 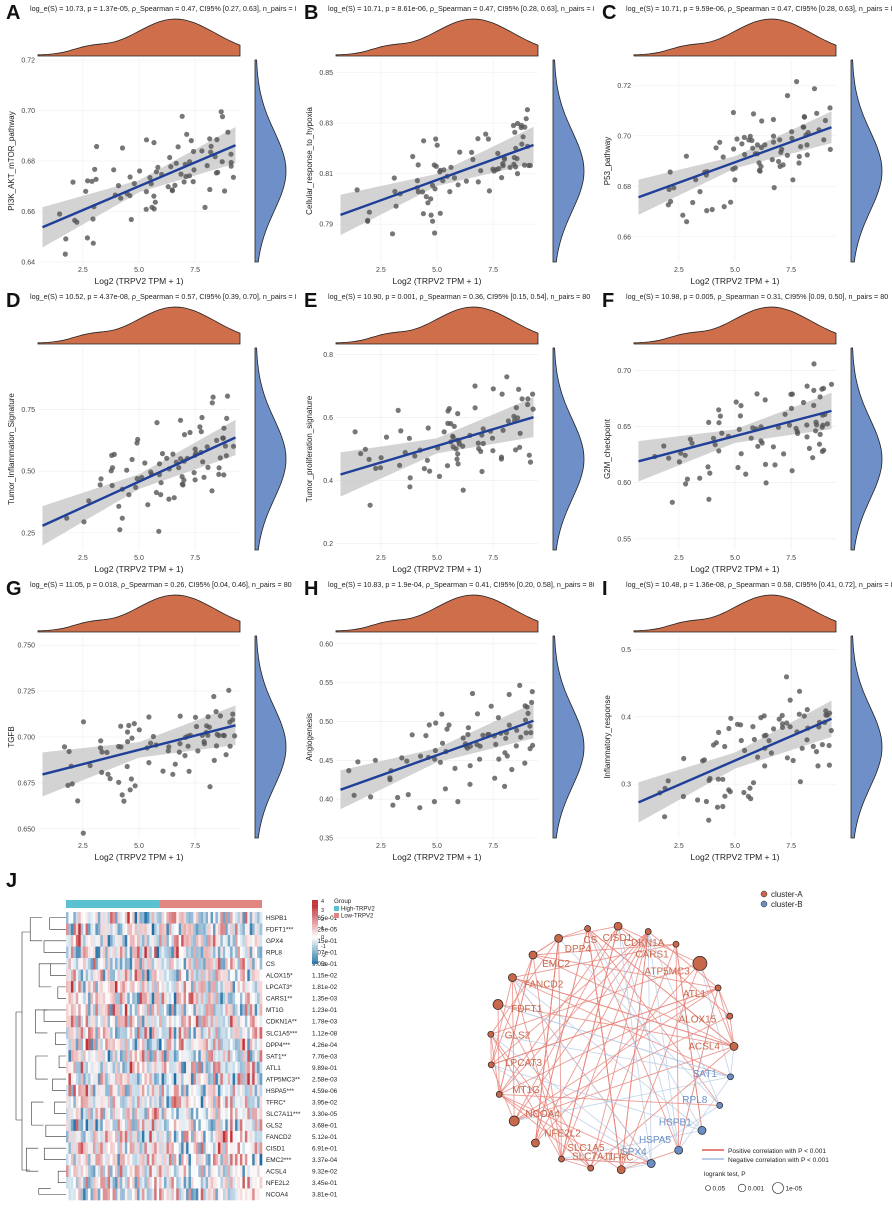 I want to click on group-bar-high, so click(x=112, y=904).